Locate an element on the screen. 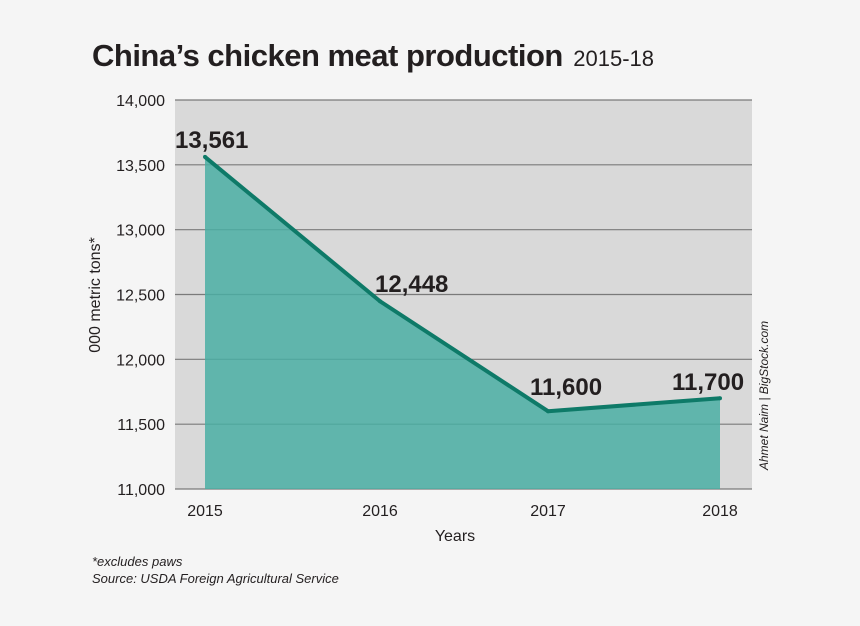 The image size is (860, 626). y-tick-label: 12,500 is located at coordinates (140, 296).